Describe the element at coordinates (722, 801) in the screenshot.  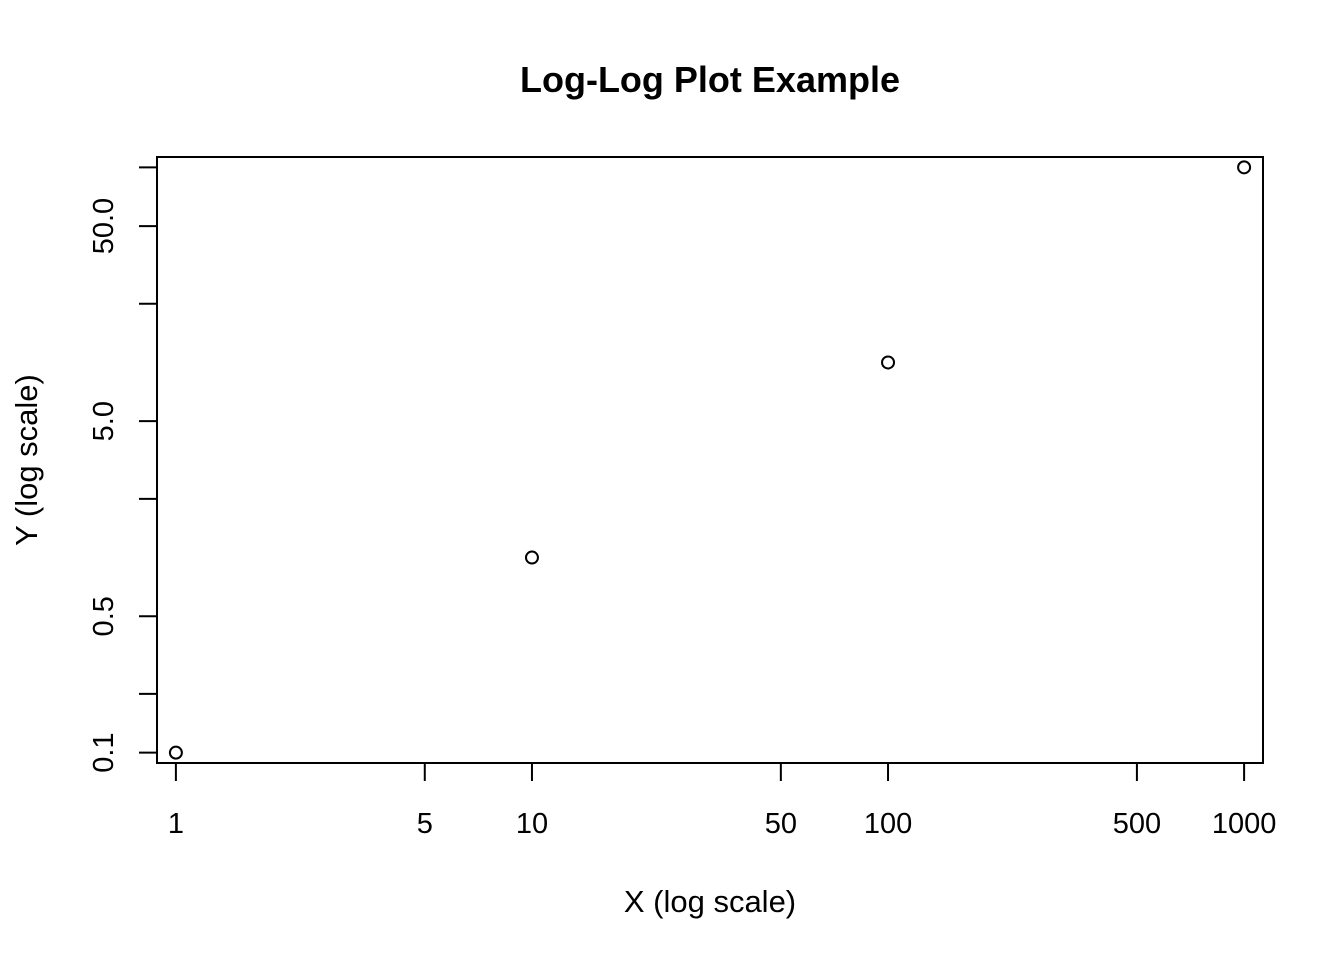
I see `x-axis: 1 5 10 50 100 500 1000` at that location.